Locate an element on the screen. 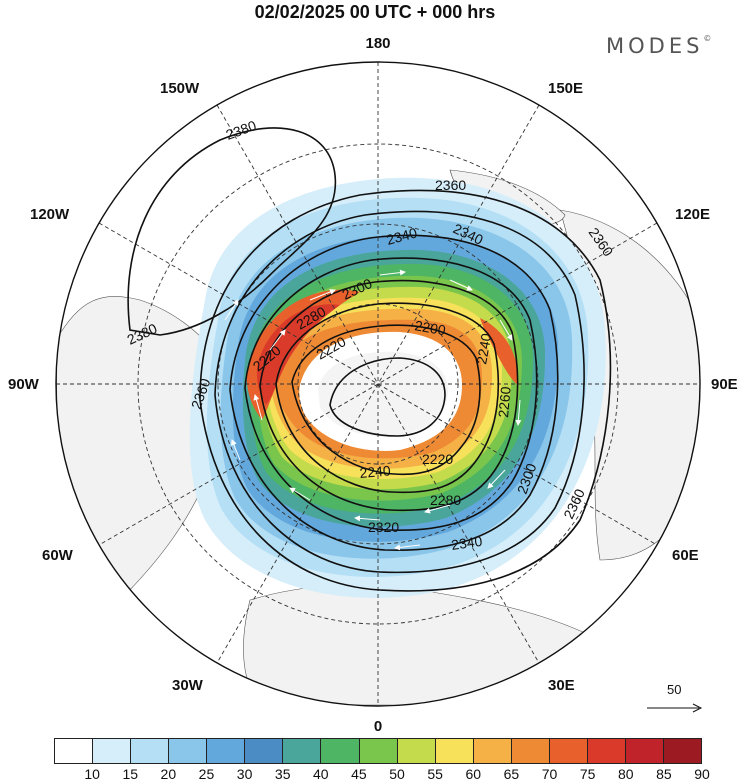  brand-name: MODES is located at coordinates (655, 46).